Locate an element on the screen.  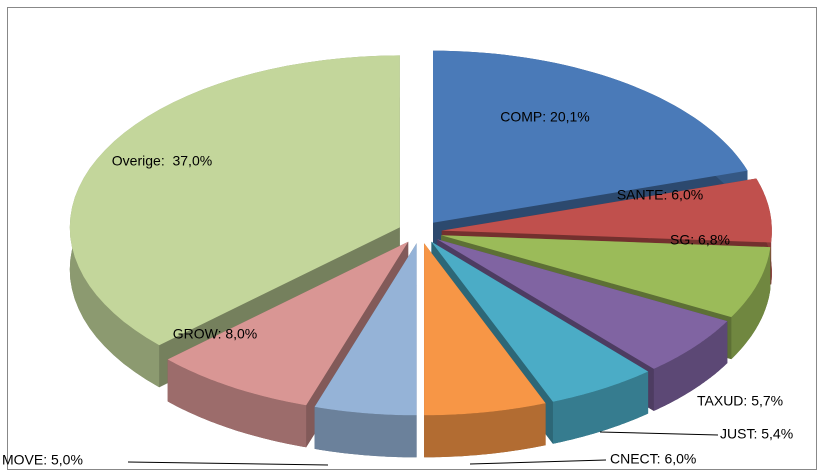
data-label: MOVE: 5,0% is located at coordinates (42, 460).